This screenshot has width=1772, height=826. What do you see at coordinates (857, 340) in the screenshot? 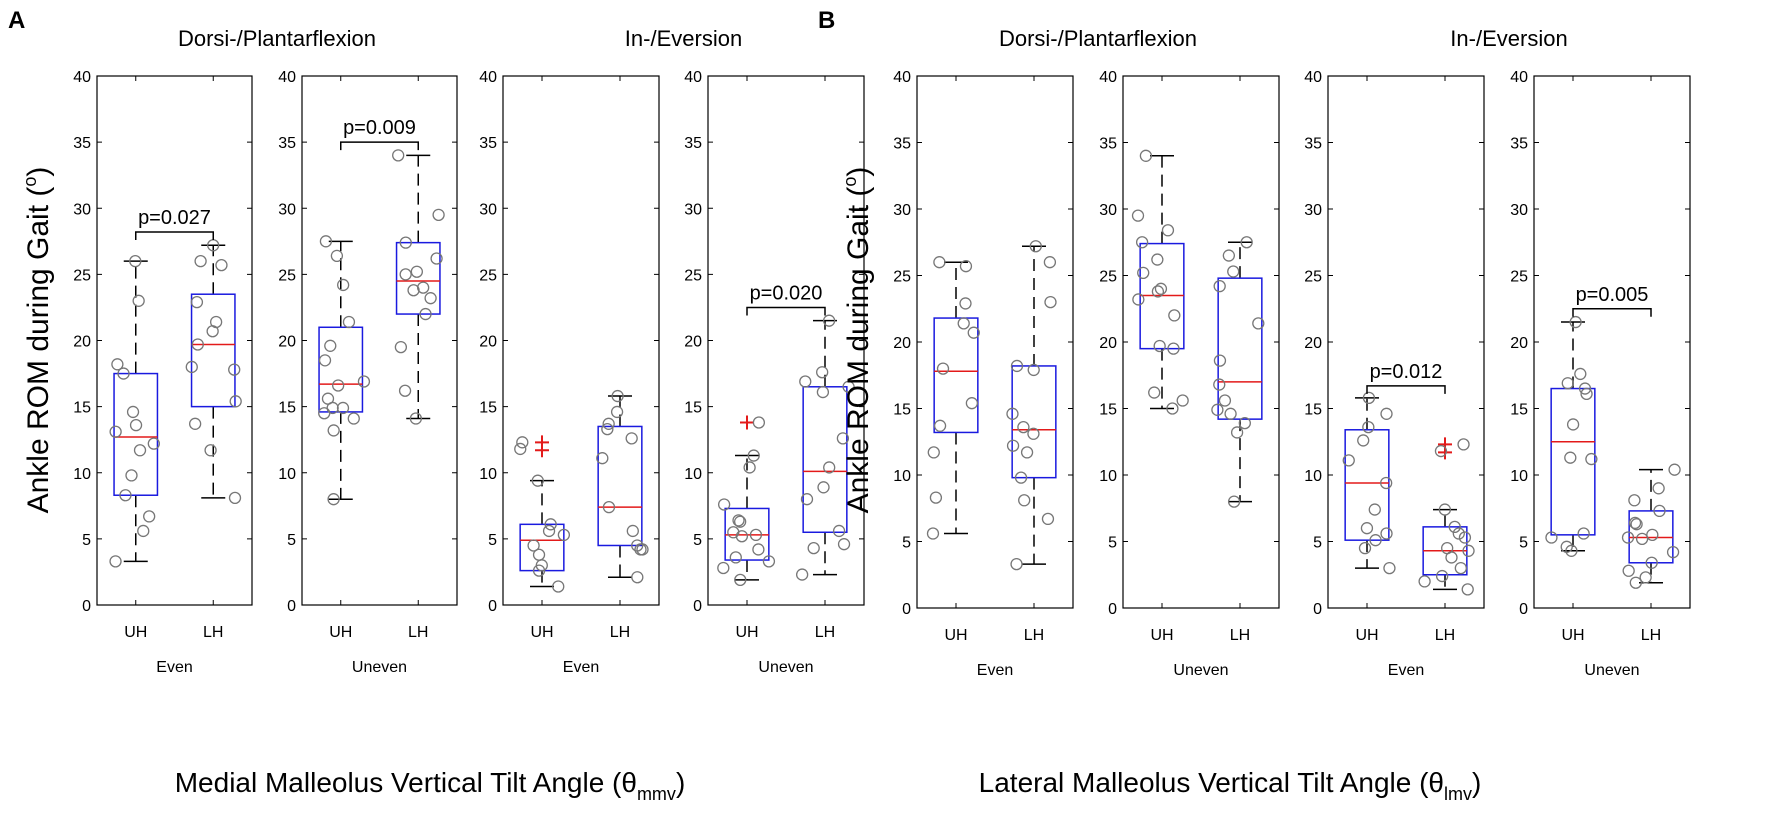
I see `y-axis-label: Ankle ROM during Gait (o)` at bounding box center [857, 340].